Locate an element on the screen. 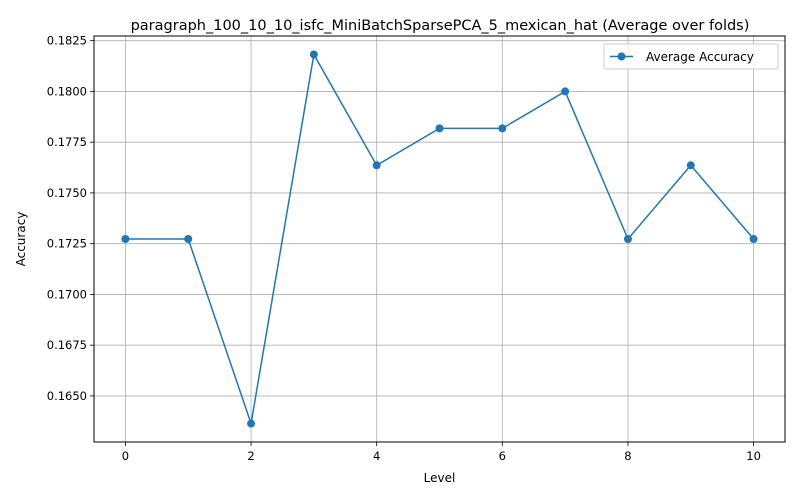  y-tick-label: 0.1675 is located at coordinates (67, 345).